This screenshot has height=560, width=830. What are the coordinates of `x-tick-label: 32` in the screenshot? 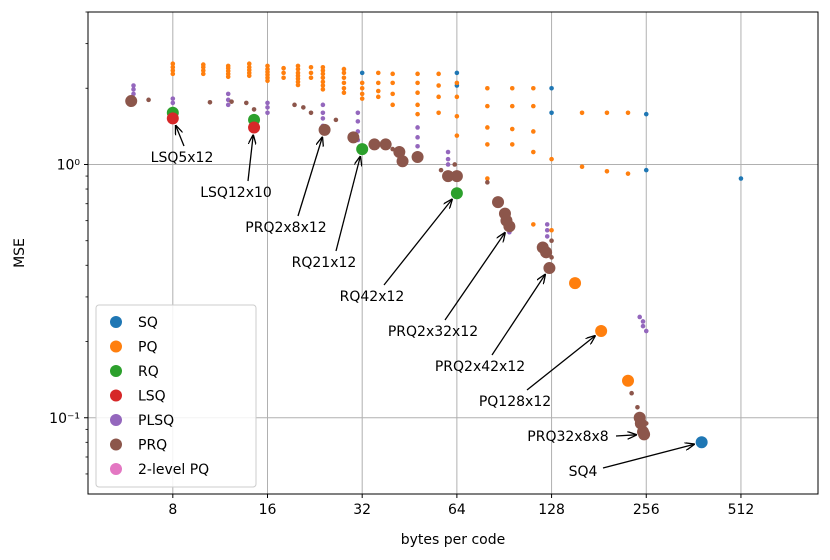 It's located at (362, 510).